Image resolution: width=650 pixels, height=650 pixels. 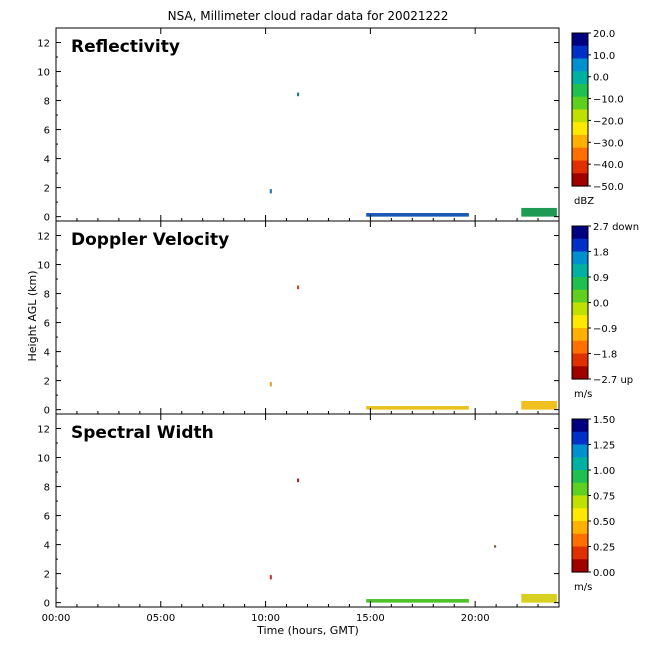 I want to click on panel-title: Spectral Width, so click(x=142, y=433).